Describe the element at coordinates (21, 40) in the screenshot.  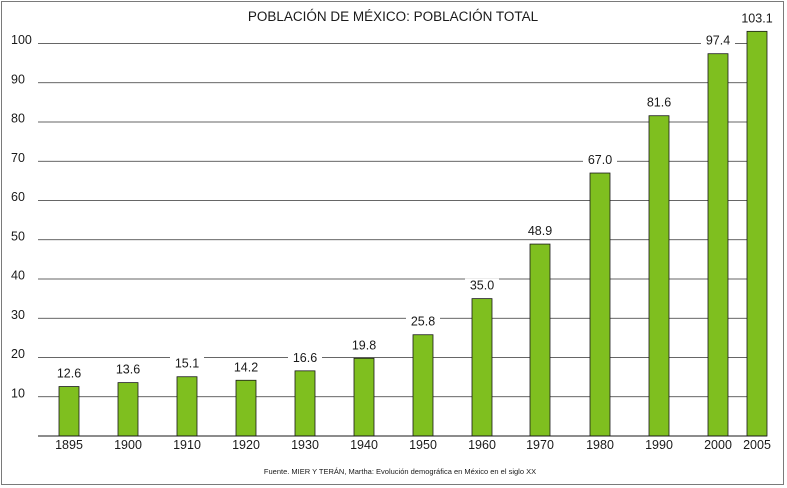
I see `y-tick-label-100: 100` at that location.